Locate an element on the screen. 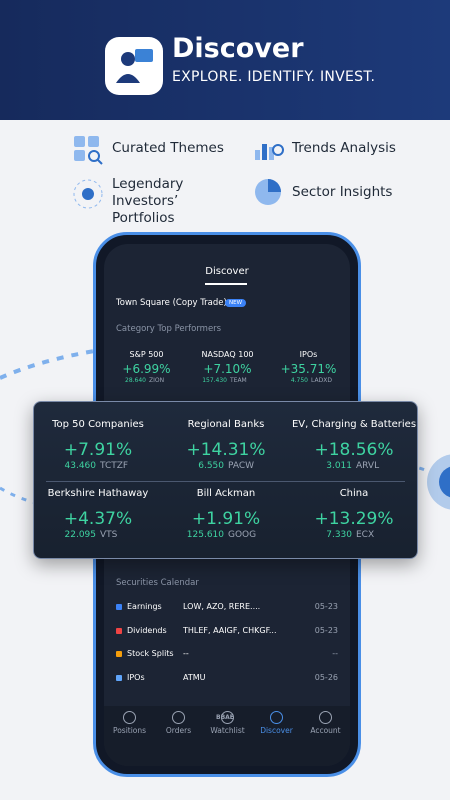  calendar-date: -- is located at coordinates (335, 653).